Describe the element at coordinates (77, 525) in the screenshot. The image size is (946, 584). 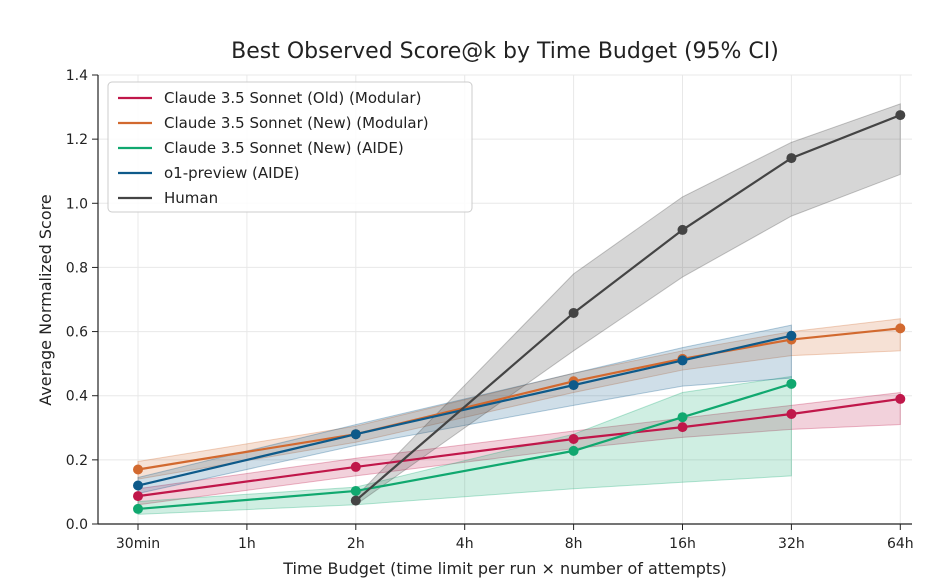
I see `y-tick-label: 0.0` at that location.